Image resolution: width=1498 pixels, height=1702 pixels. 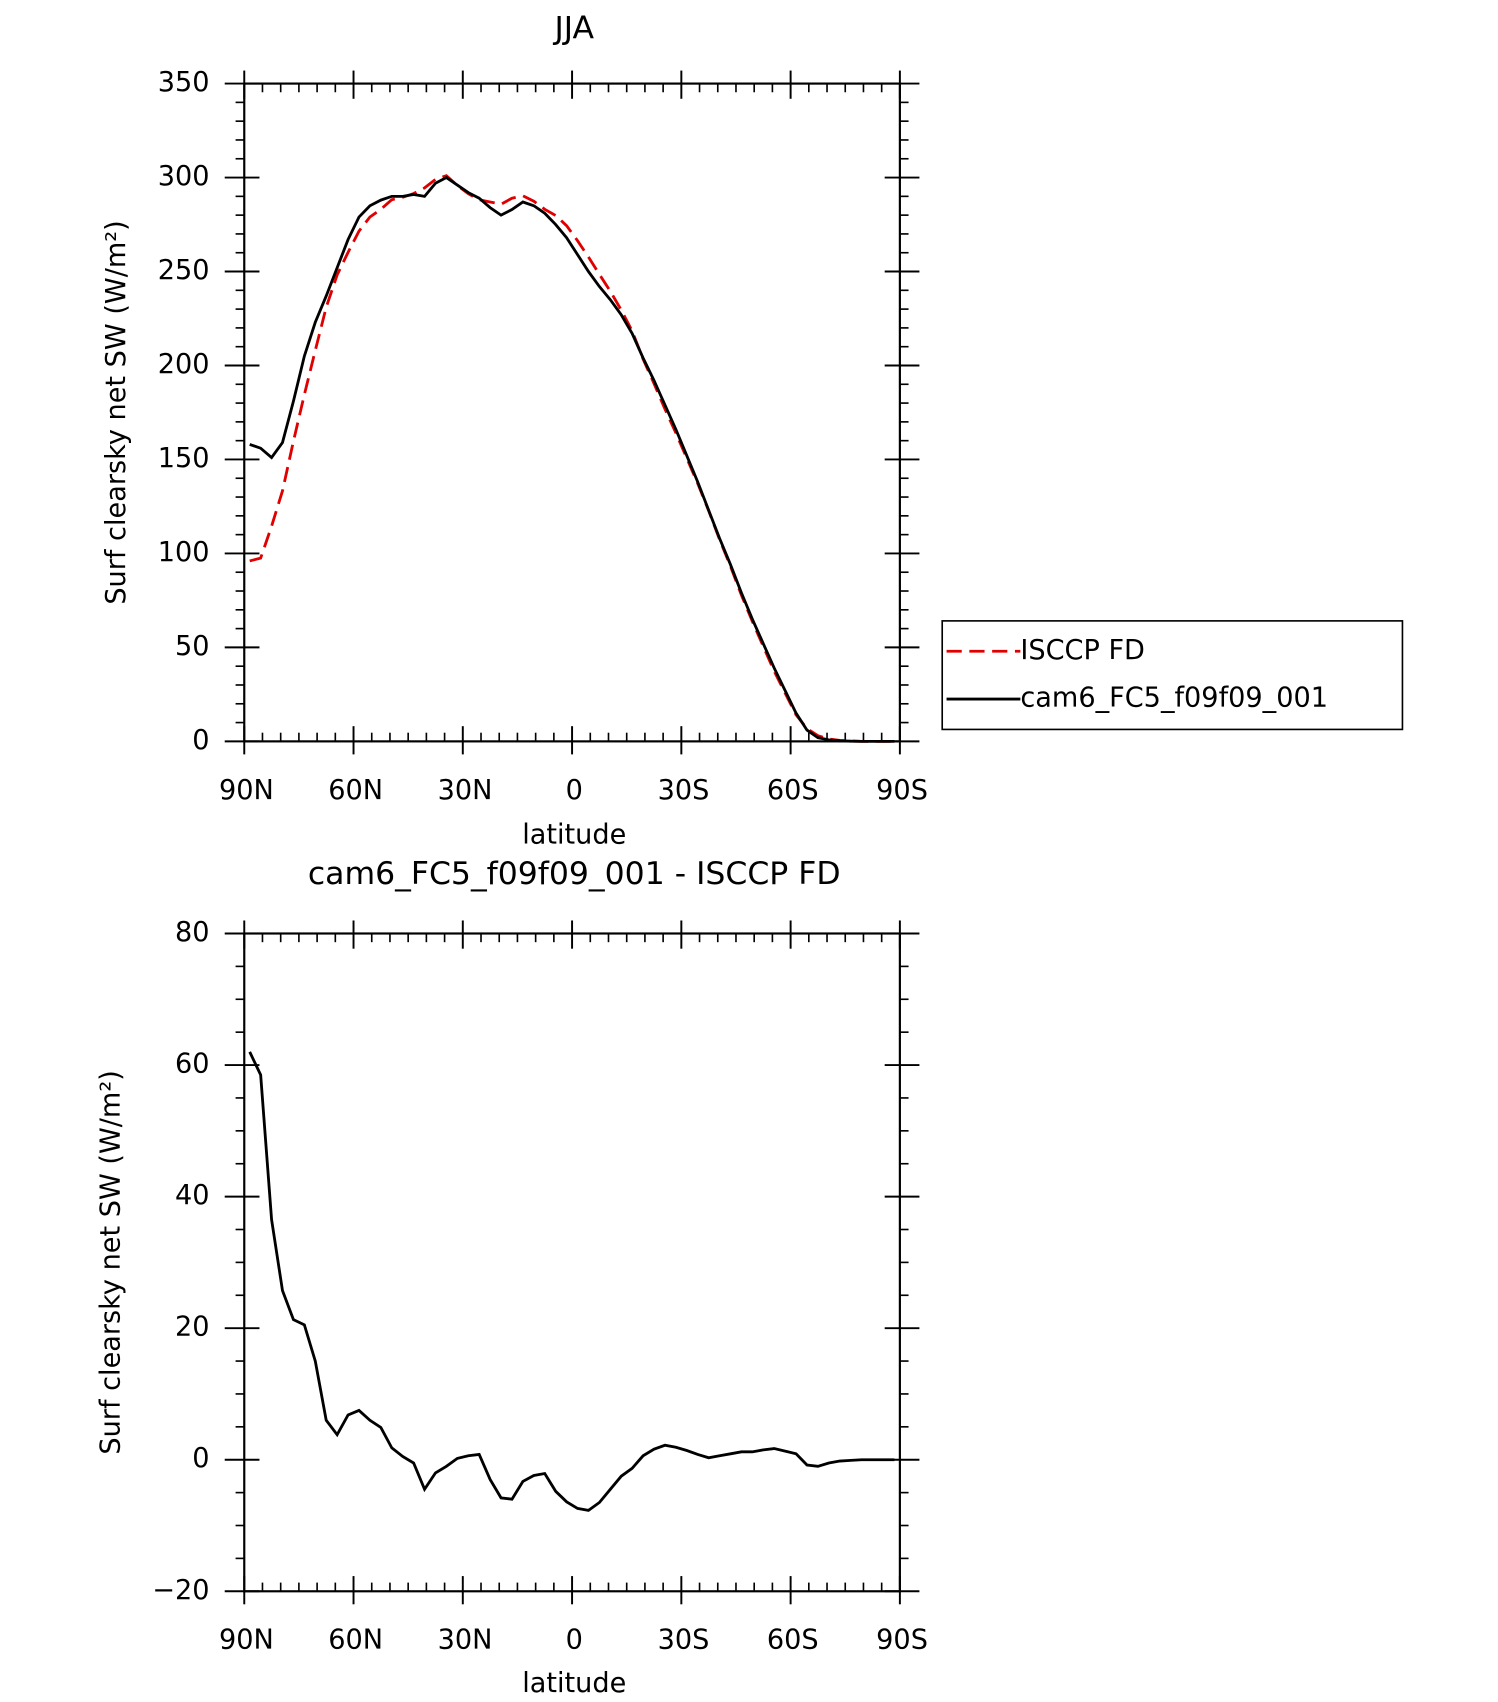 I want to click on chart-title: cam6_FC5_f09f09_001 - ISCCP FD, so click(x=574, y=874).